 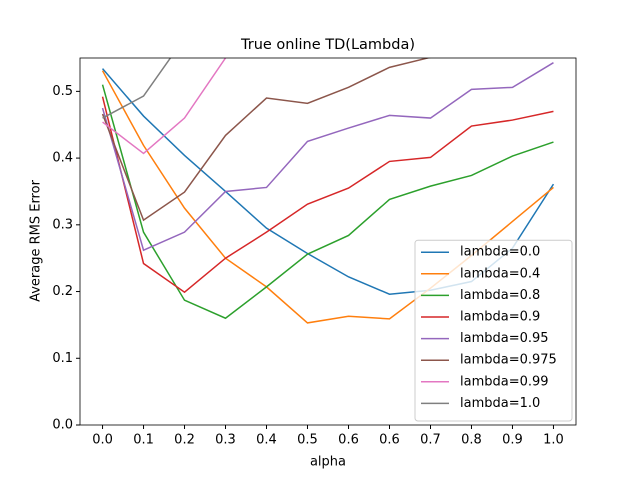 I want to click on chart-title: True online TD(Lambda), so click(x=327, y=45).